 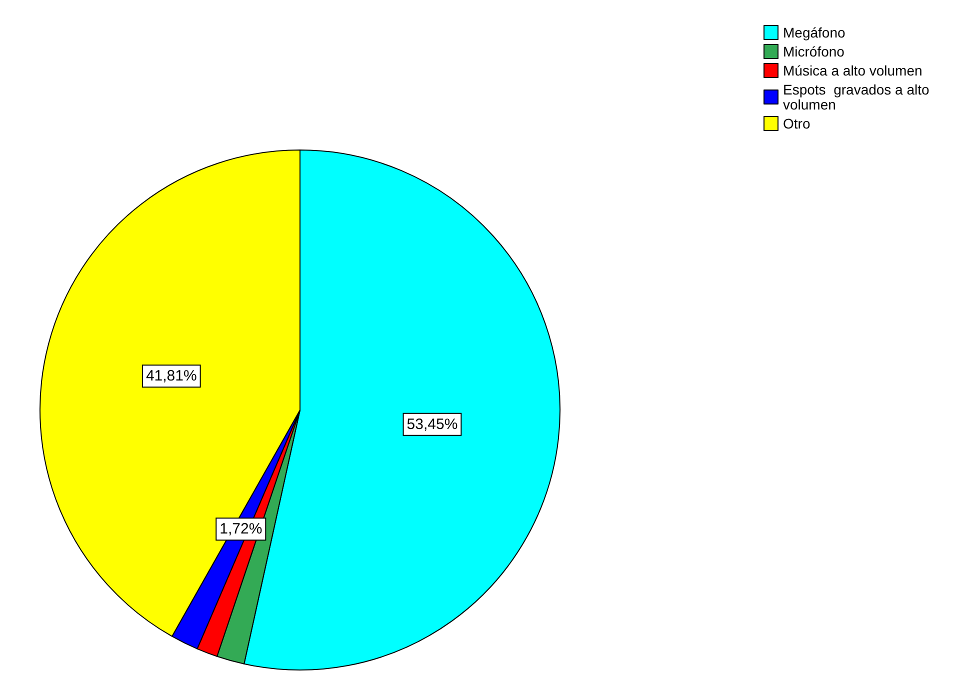 I want to click on legend-label: Música a alto volumen, so click(x=852, y=70).